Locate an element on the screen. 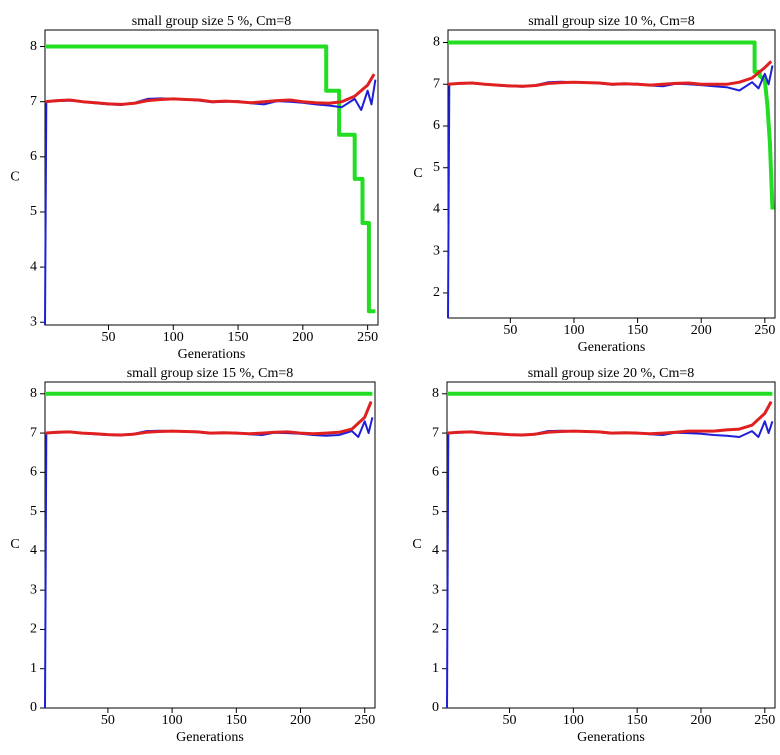  chart-title: small group size 15 %, Cm=8 is located at coordinates (210, 373).